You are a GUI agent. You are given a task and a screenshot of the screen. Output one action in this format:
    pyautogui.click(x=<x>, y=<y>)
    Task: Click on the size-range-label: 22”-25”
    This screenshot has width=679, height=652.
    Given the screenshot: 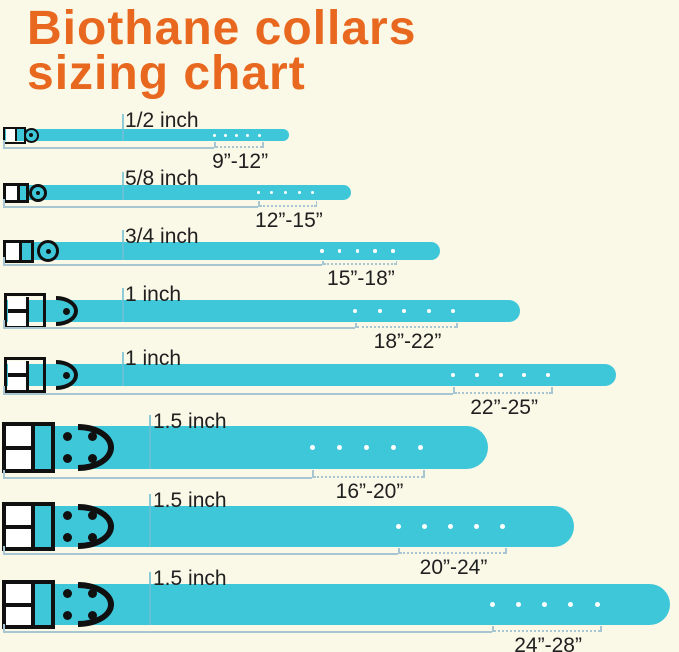 What is the action you would take?
    pyautogui.click(x=504, y=407)
    